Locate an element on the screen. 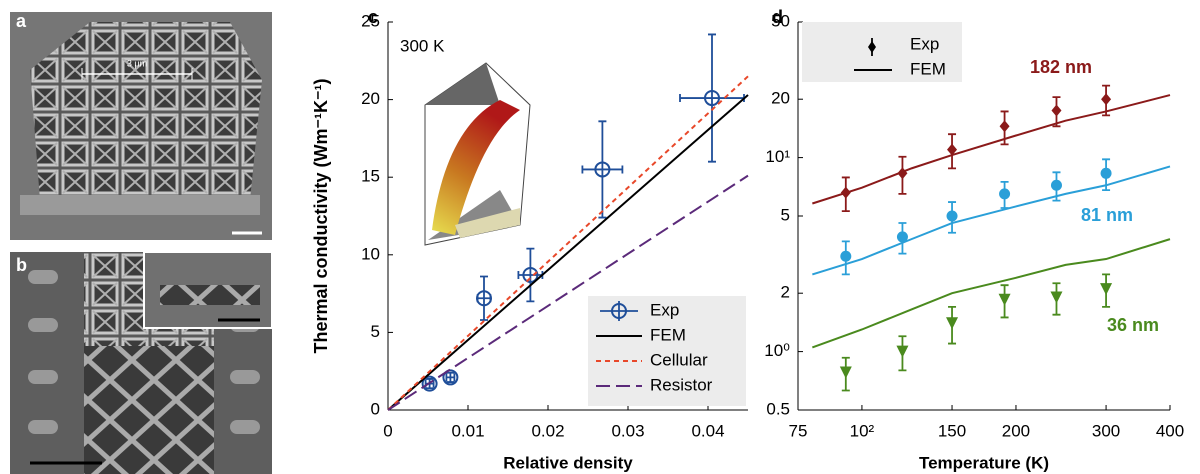 This screenshot has width=1200, height=474. y-axis-label: Thermal conductivity (Wm⁻¹K⁻¹) is located at coordinates (321, 215).